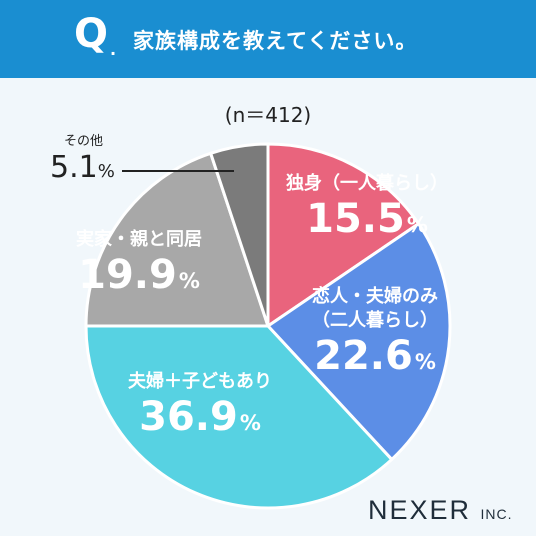 This screenshot has width=536, height=536. What do you see at coordinates (200, 381) in the screenshot?
I see `slice-name-family: 夫婦＋子どもあり` at bounding box center [200, 381].